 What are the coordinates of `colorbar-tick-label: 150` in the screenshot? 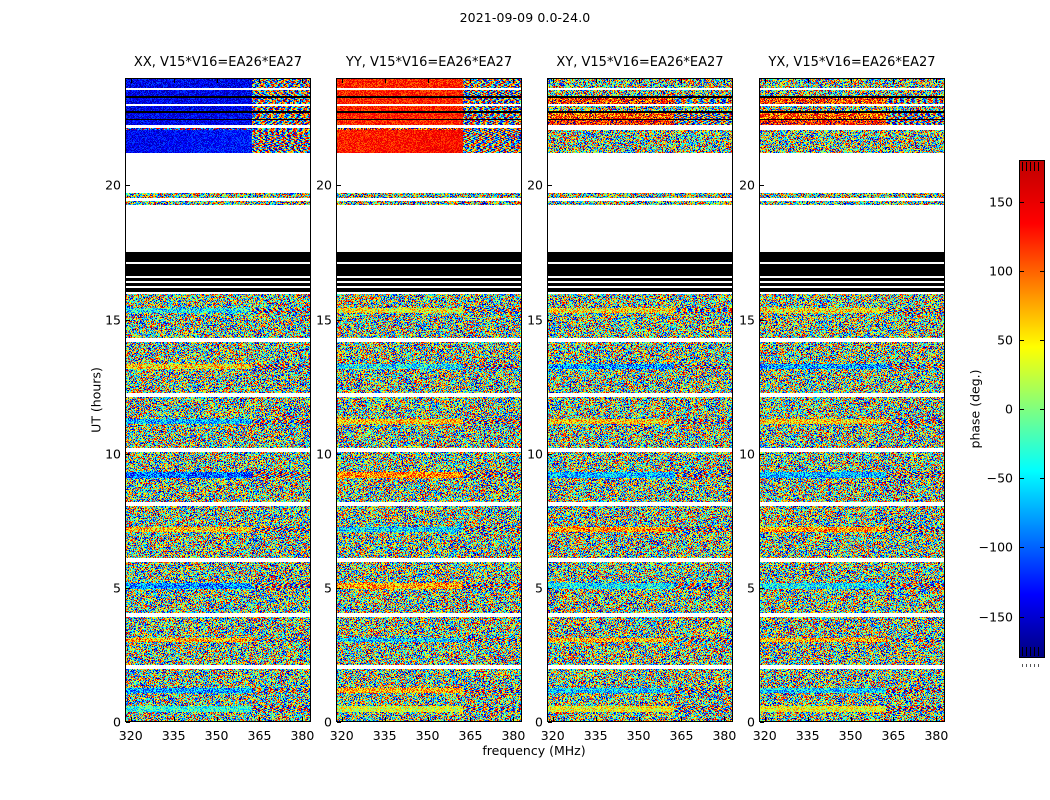 It's located at (1001, 201).